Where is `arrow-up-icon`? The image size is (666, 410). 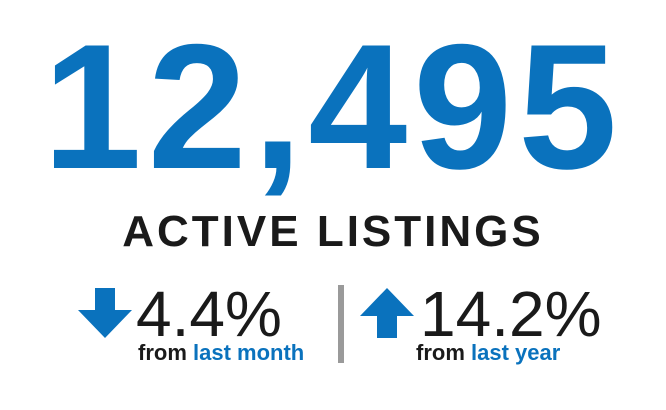 arrow-up-icon is located at coordinates (387, 313).